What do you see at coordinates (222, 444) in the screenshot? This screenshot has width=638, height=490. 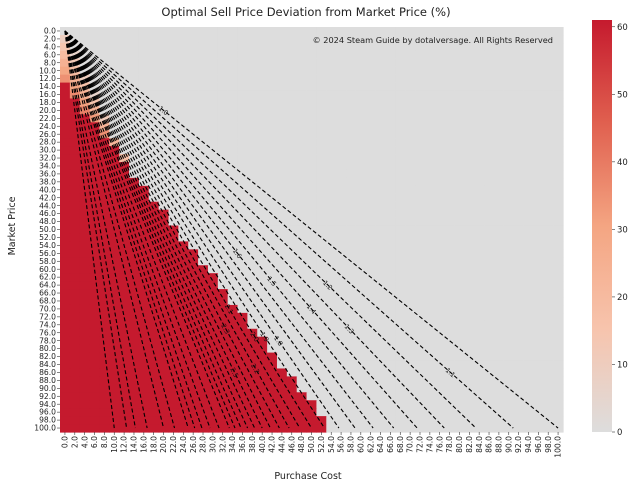 I see `x-tick-label: 32.0` at bounding box center [222, 444].